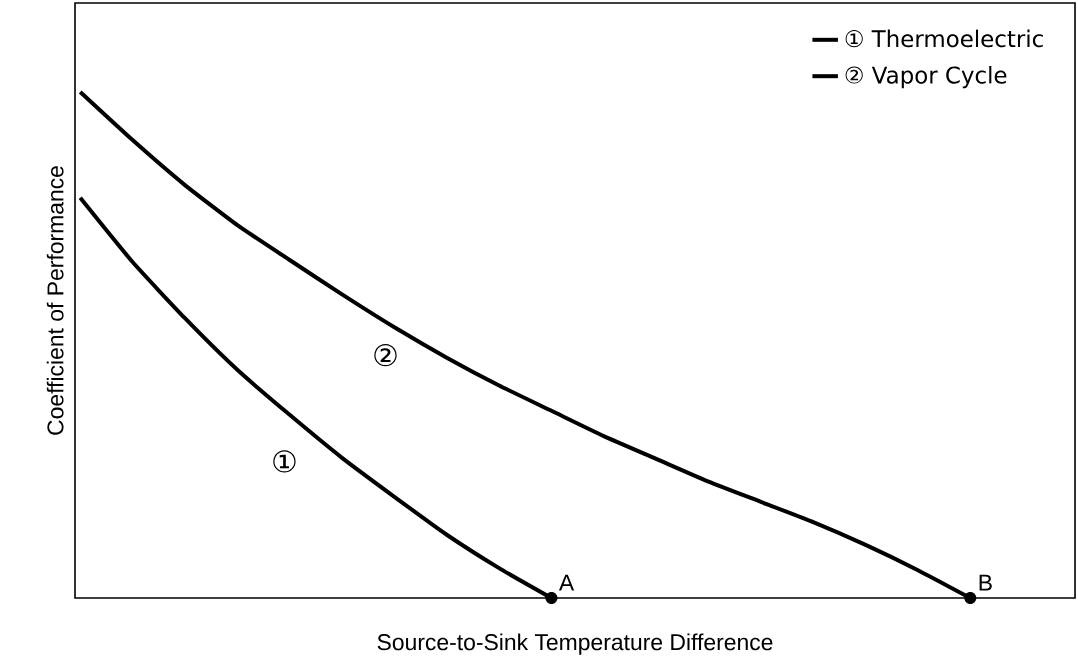 The height and width of the screenshot is (670, 1078). Describe the element at coordinates (575, 644) in the screenshot. I see `x-axis-title: Source-to-Sink Temperature Difference` at that location.